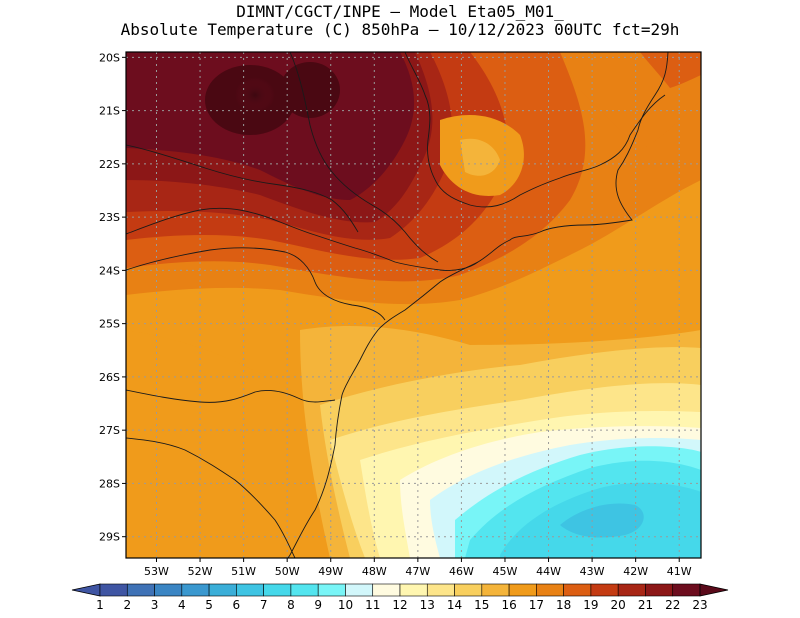 The height and width of the screenshot is (618, 800). What do you see at coordinates (264, 605) in the screenshot?
I see `colorbar-label: 7` at bounding box center [264, 605].